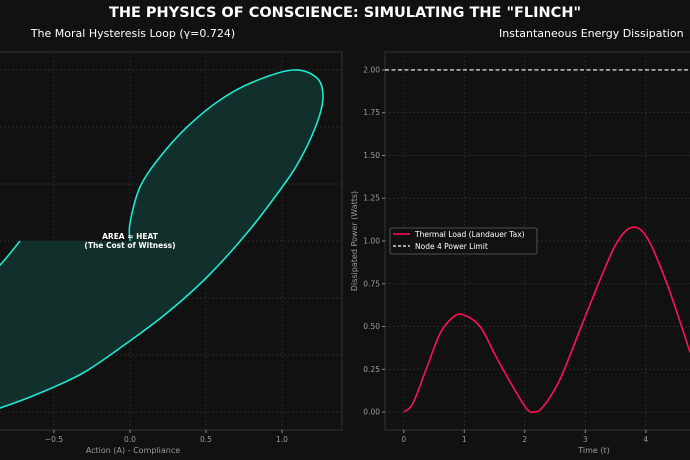 This screenshot has height=460, width=690. Describe the element at coordinates (130, 439) in the screenshot. I see `x-tick-label: 0.0` at that location.